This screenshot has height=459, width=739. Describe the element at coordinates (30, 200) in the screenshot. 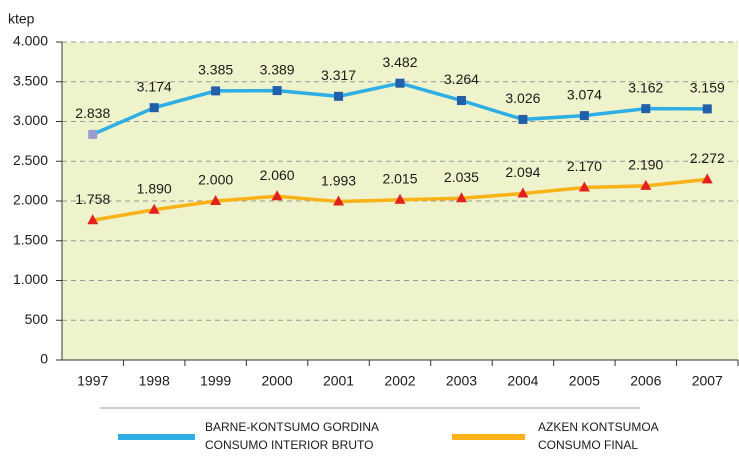

I see `y-tick-label: 2.000` at that location.